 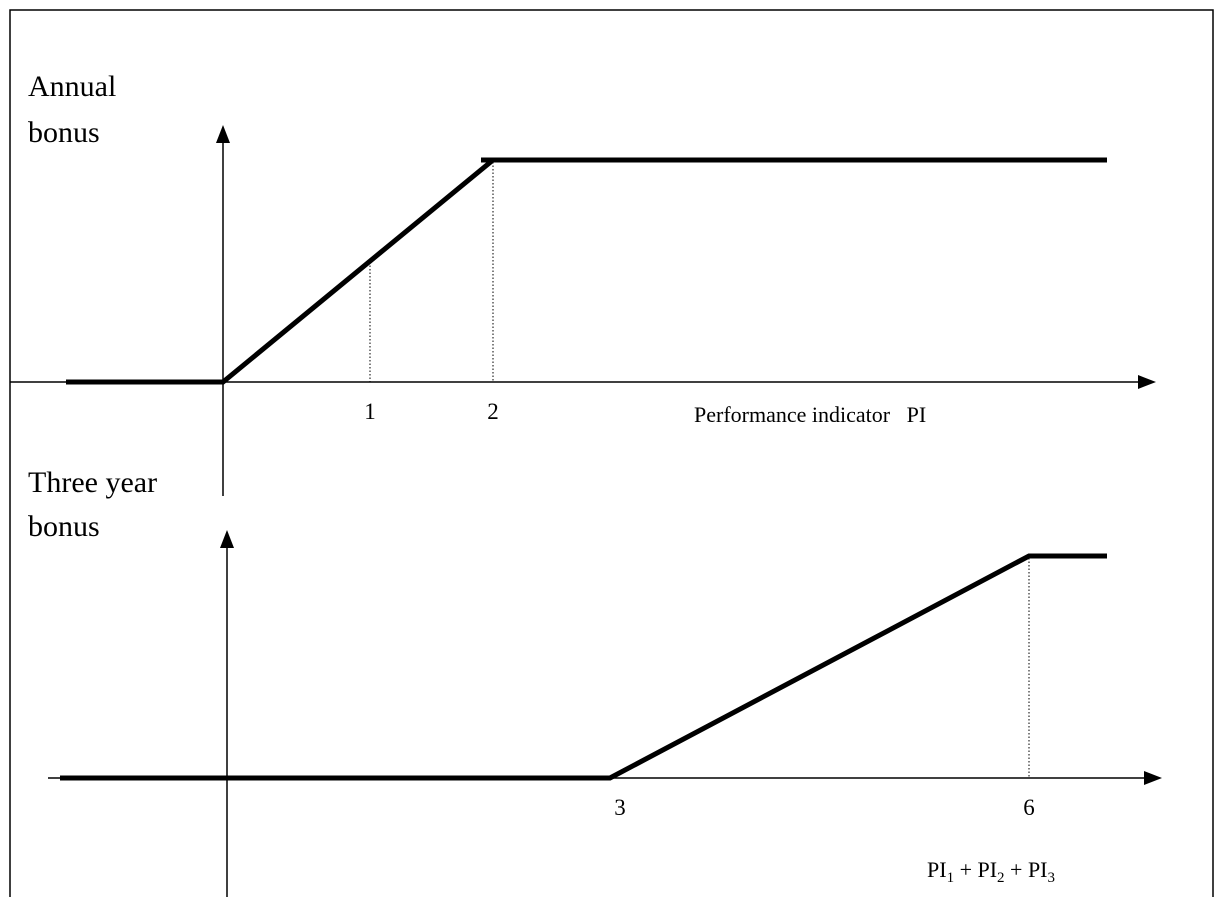 I want to click on annual-y-axis-arrowhead, so click(x=223, y=134).